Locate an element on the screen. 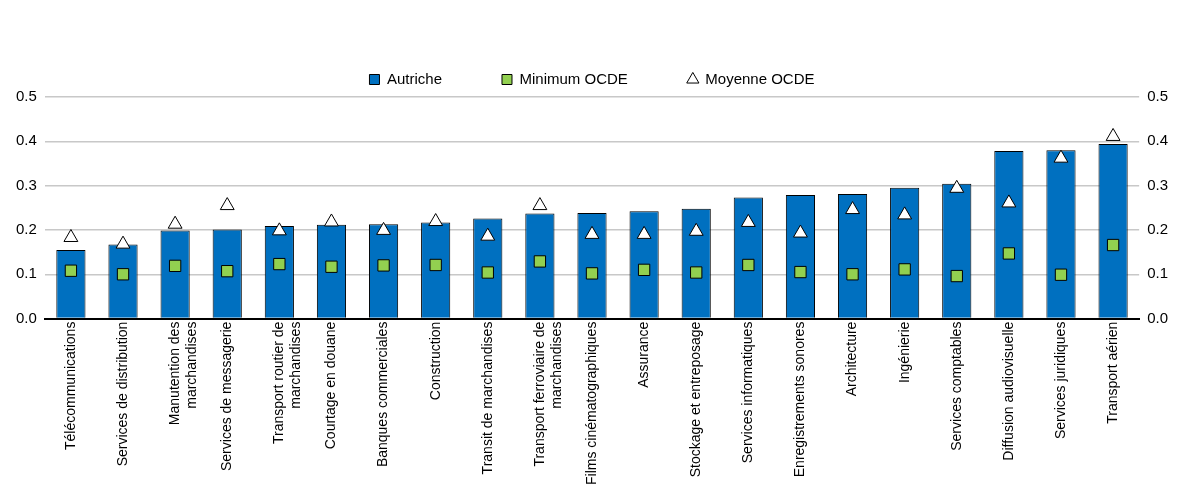 Image resolution: width=1184 pixels, height=496 pixels. y2-tick-label: 0.2 is located at coordinates (1158, 229).